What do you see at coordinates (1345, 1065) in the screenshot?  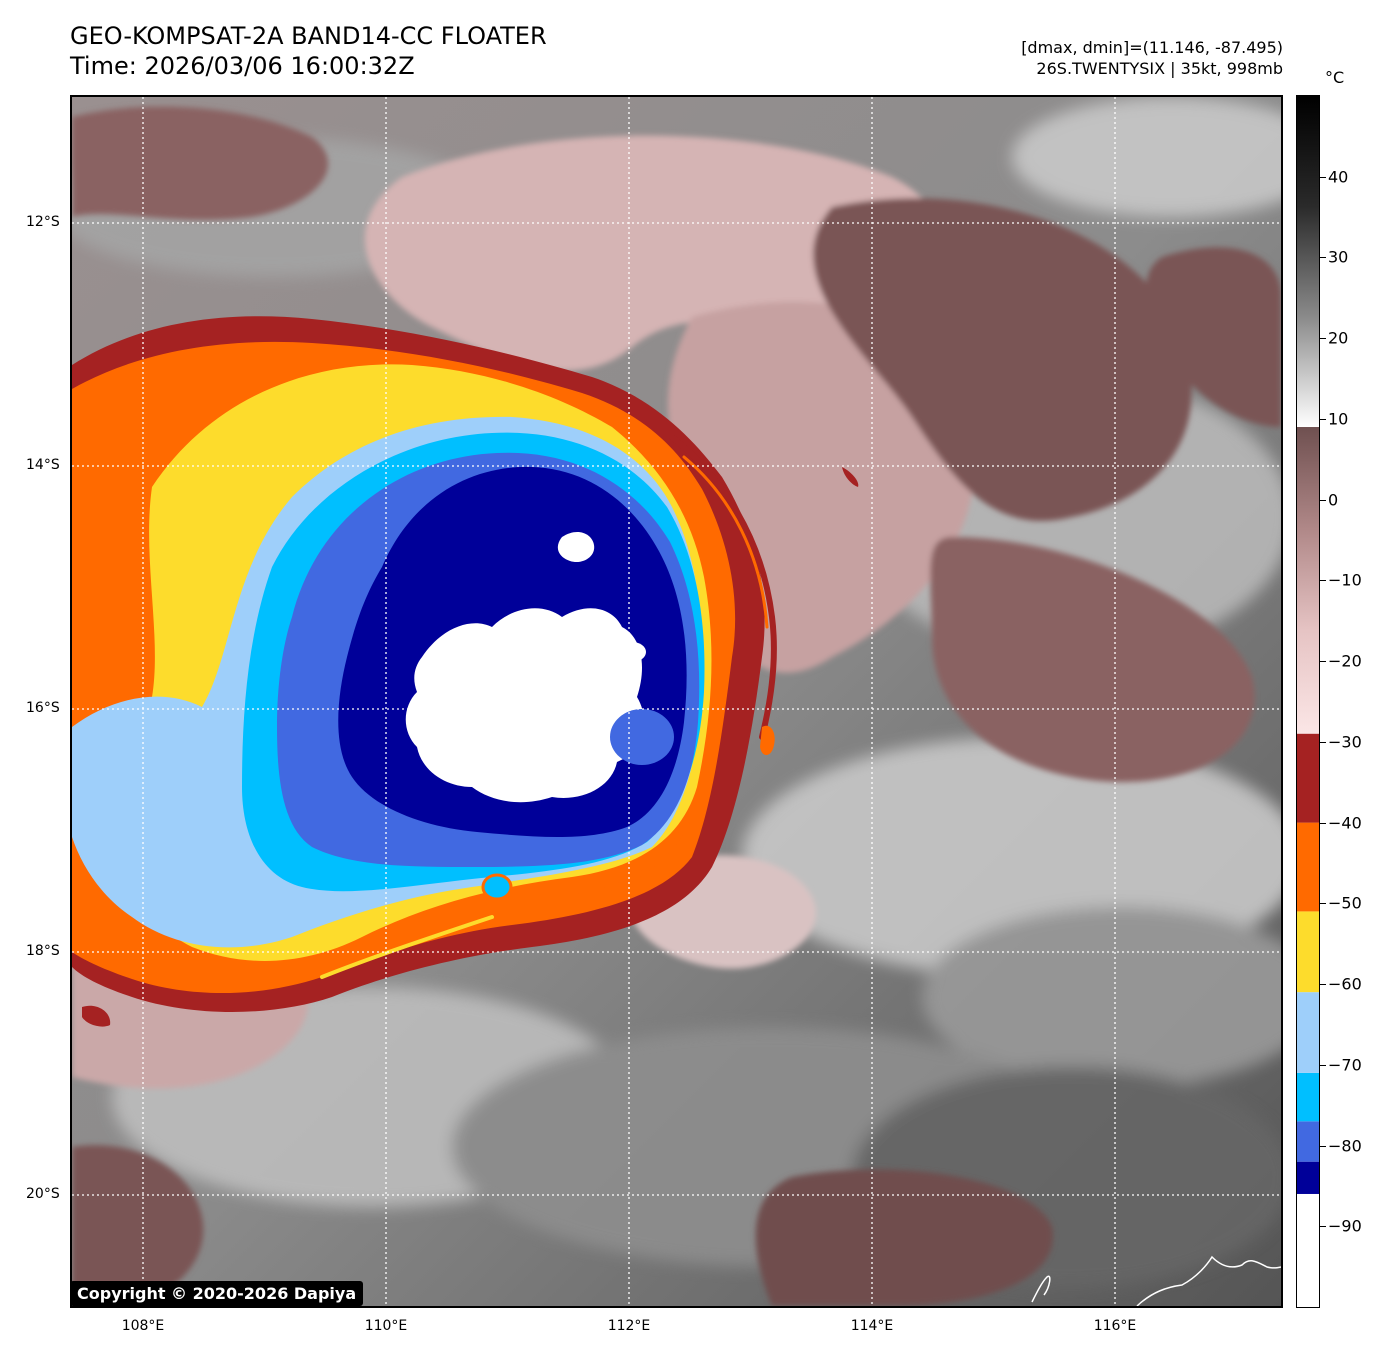 I see `colorbar-tick-label: −70` at bounding box center [1345, 1065].